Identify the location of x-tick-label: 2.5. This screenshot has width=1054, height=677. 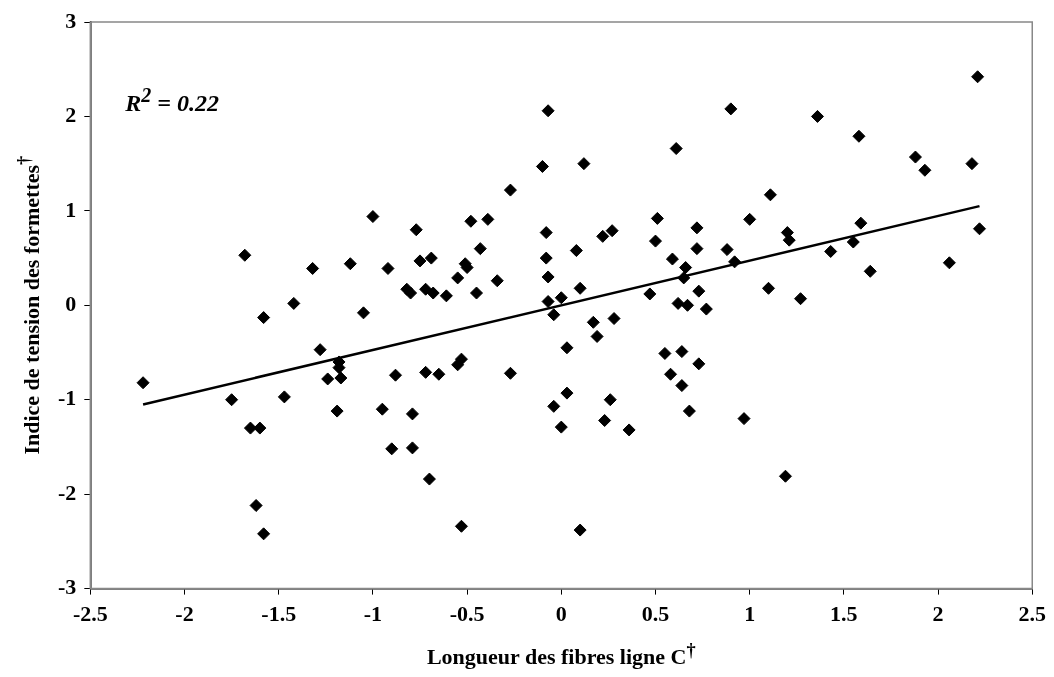
(1032, 614).